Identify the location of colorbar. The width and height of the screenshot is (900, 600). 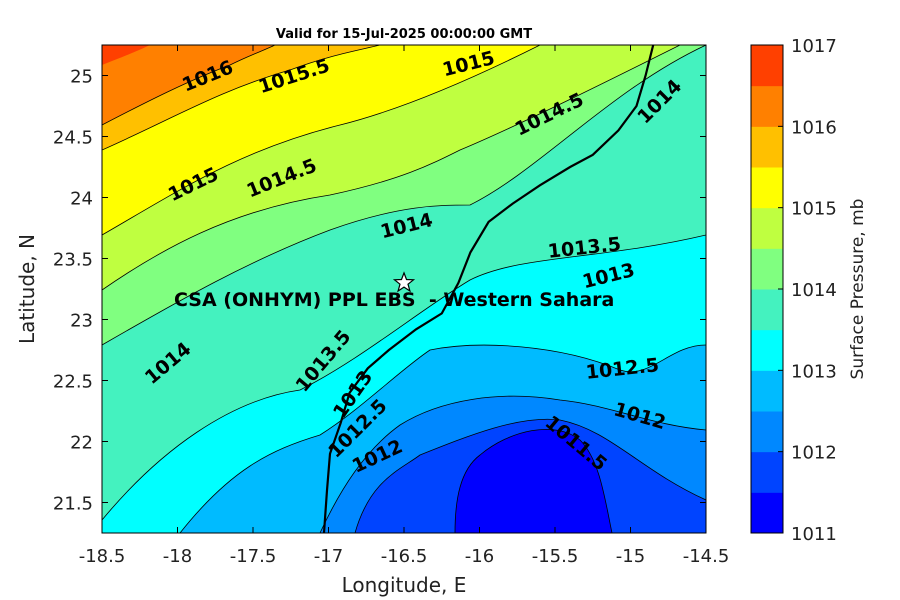
(767, 289).